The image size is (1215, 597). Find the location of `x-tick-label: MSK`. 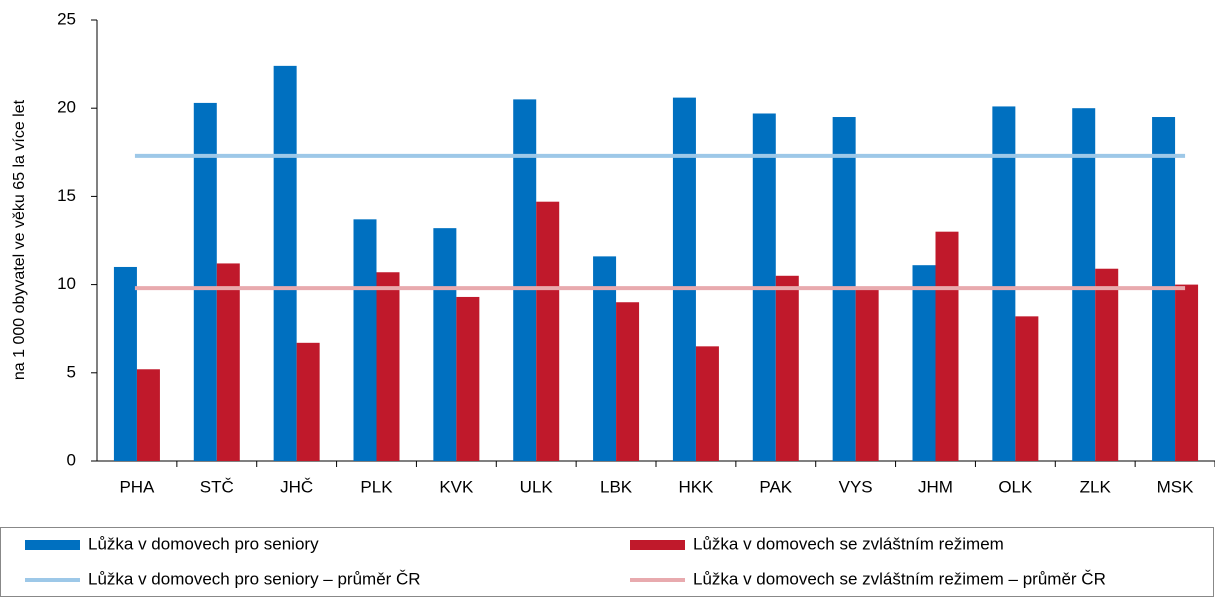

x-tick-label: MSK is located at coordinates (1176, 486).